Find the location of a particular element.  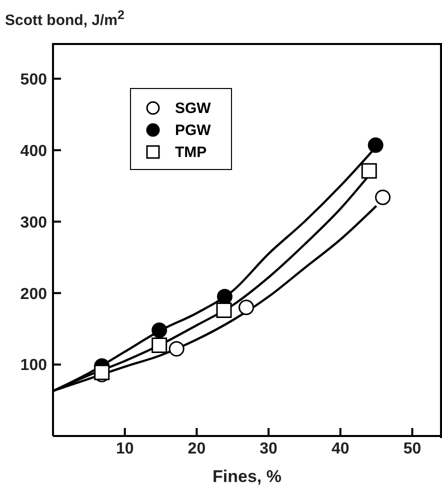

legend-label: SGW is located at coordinates (193, 108).